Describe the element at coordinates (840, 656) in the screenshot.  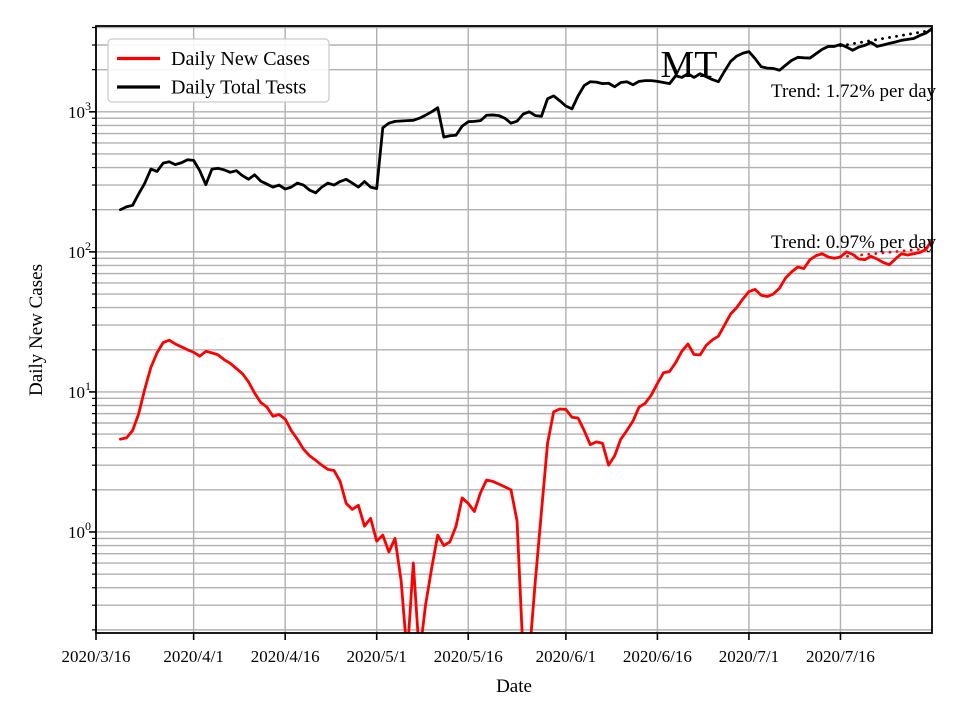
I see `x-tick-label: 2020/7/16` at that location.